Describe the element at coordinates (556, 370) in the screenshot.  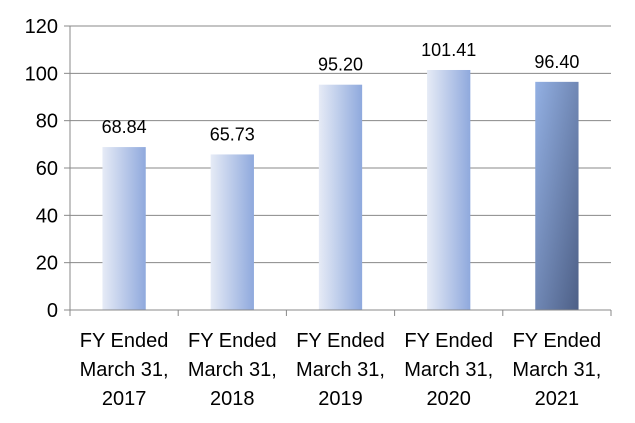
I see `x-tick-label: FY Ended March 31, 2021` at that location.